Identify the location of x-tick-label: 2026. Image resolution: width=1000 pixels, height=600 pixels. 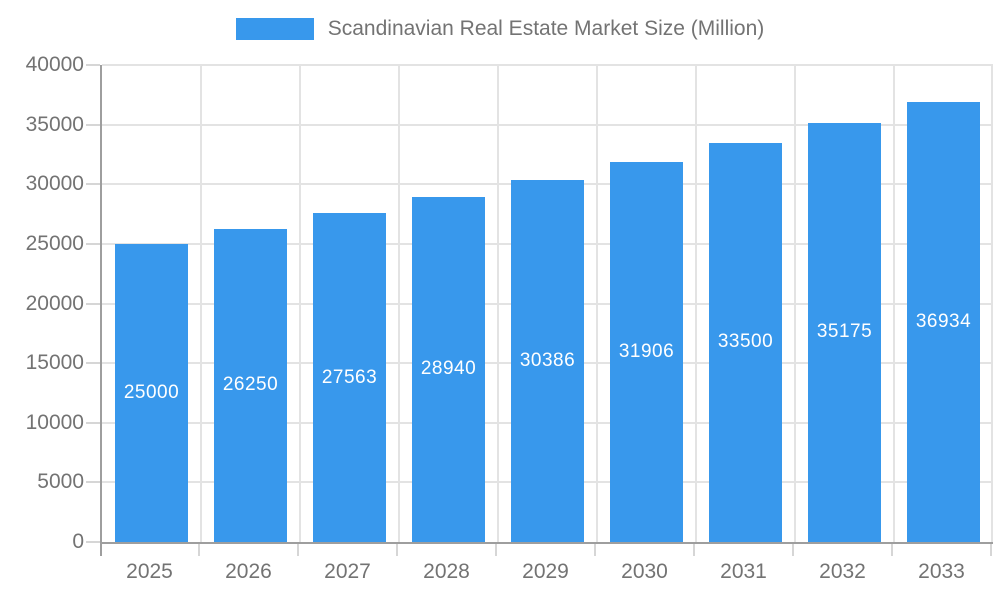
(248, 571).